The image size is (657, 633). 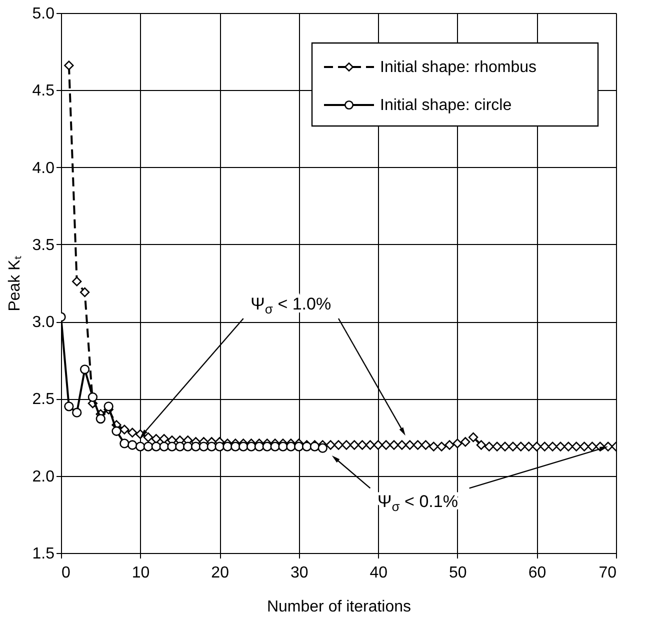 What do you see at coordinates (607, 573) in the screenshot?
I see `x-tick-label: 70` at bounding box center [607, 573].